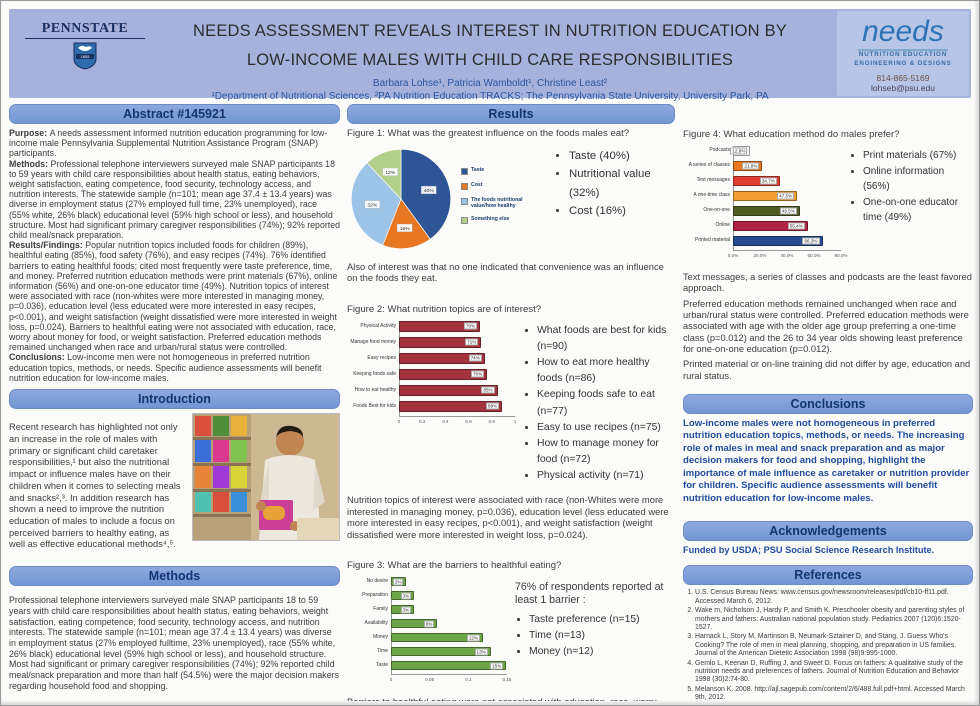 This screenshot has width=980, height=706. What do you see at coordinates (376, 622) in the screenshot?
I see `bar-category-label: Availability` at bounding box center [376, 622].